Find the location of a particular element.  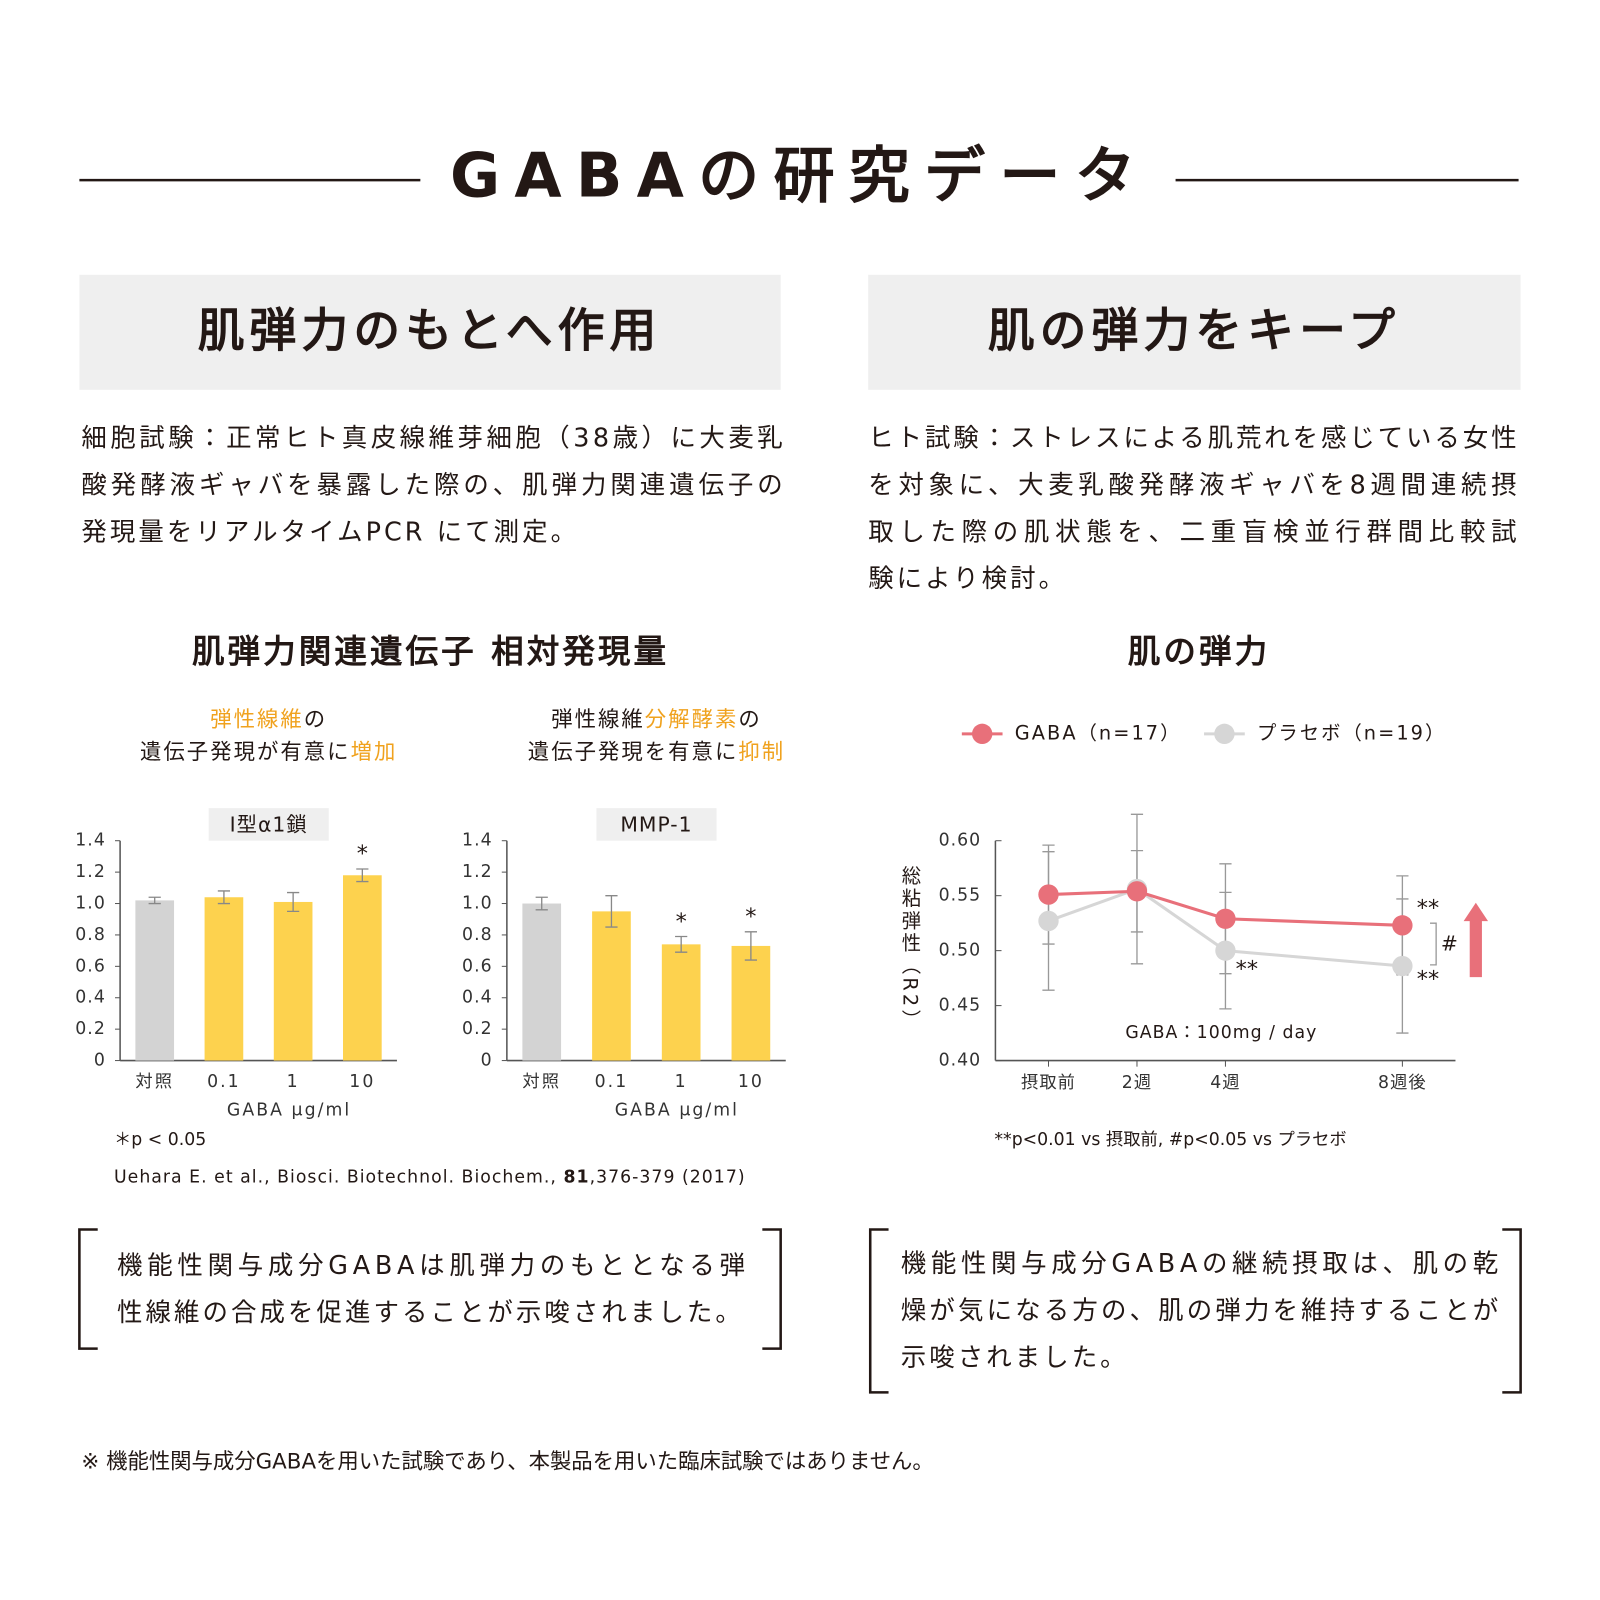

chart-title: 肌の弾力 is located at coordinates (1199, 651).